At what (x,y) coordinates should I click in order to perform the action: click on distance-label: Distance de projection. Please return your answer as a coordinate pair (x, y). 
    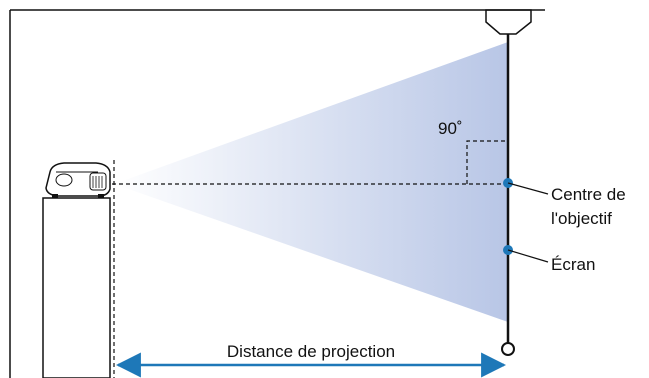
    Looking at the image, I should click on (311, 351).